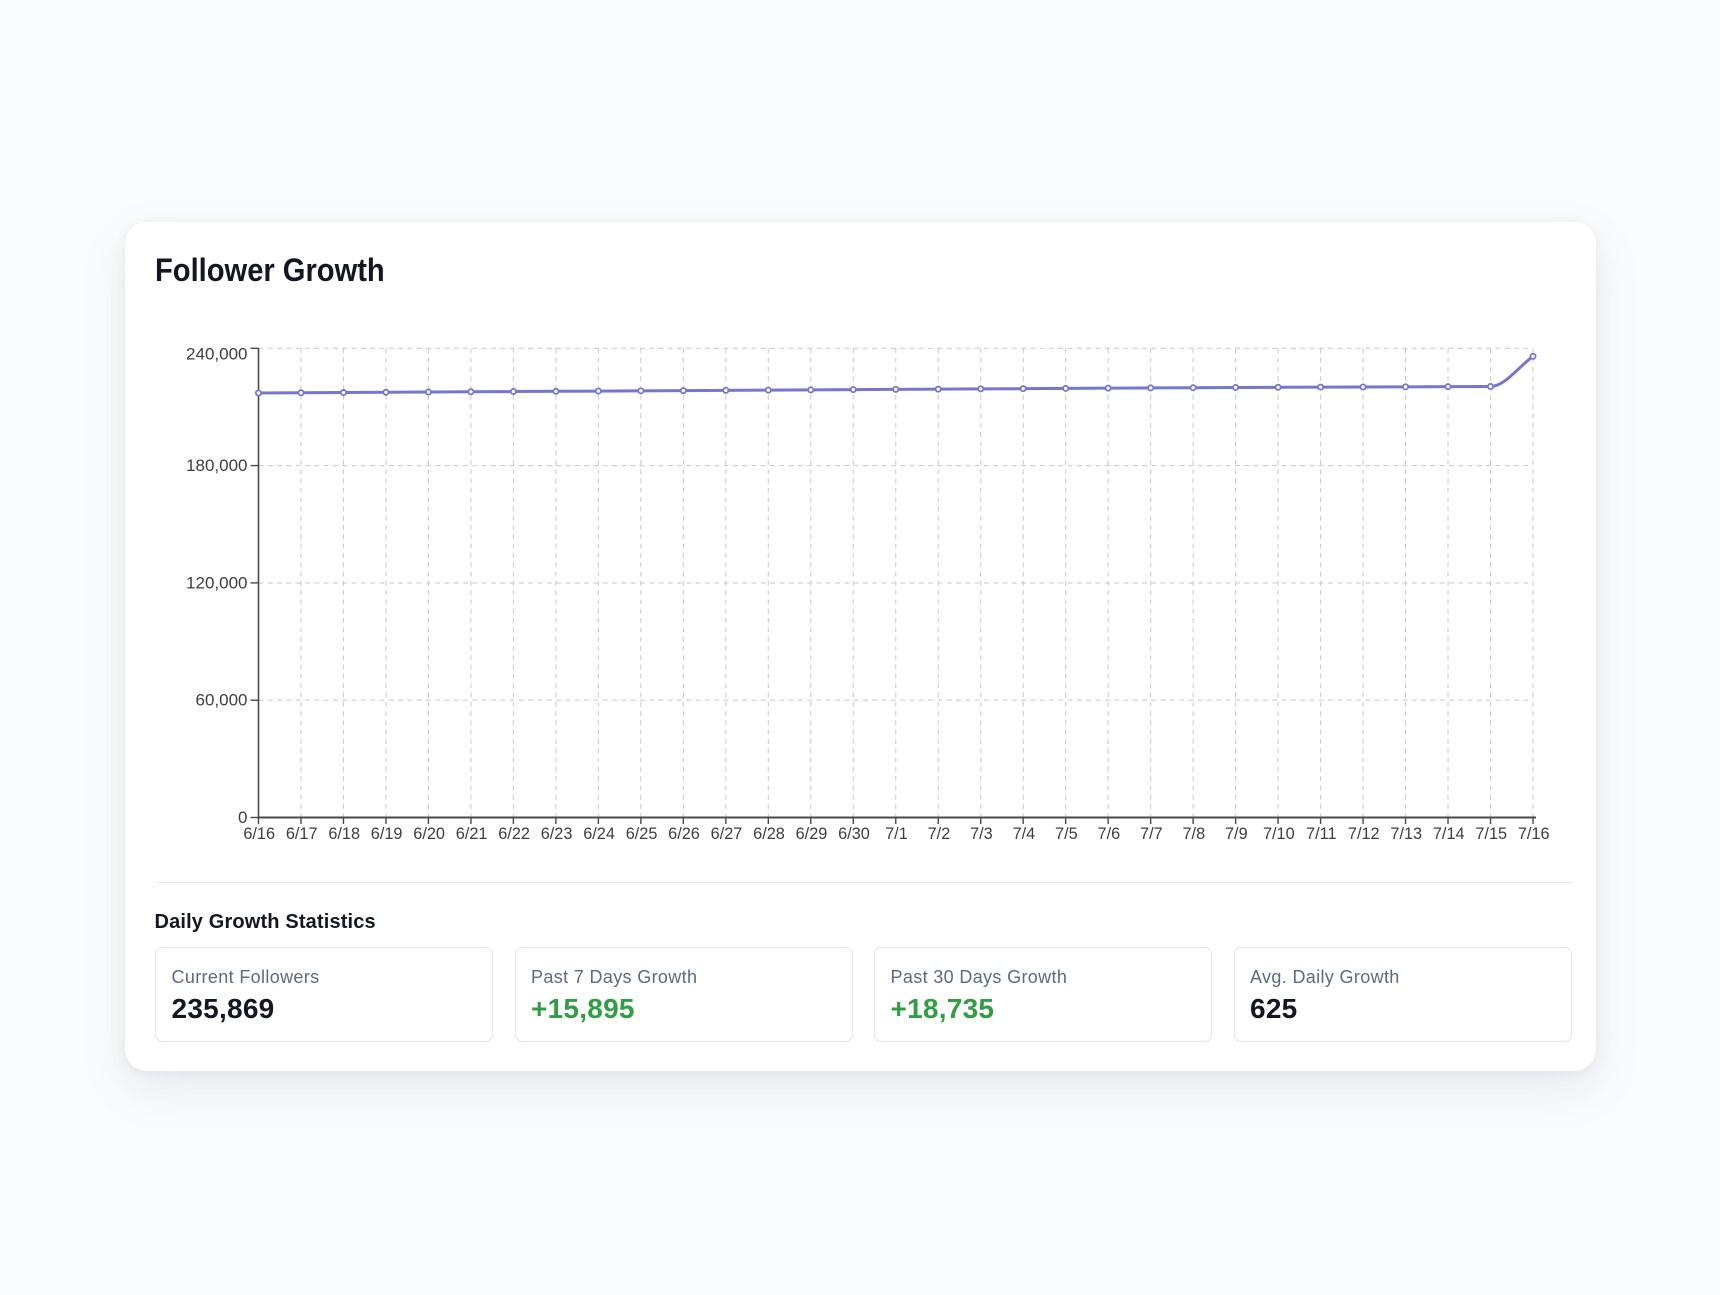  I want to click on svg-text: 6/19, so click(387, 834).